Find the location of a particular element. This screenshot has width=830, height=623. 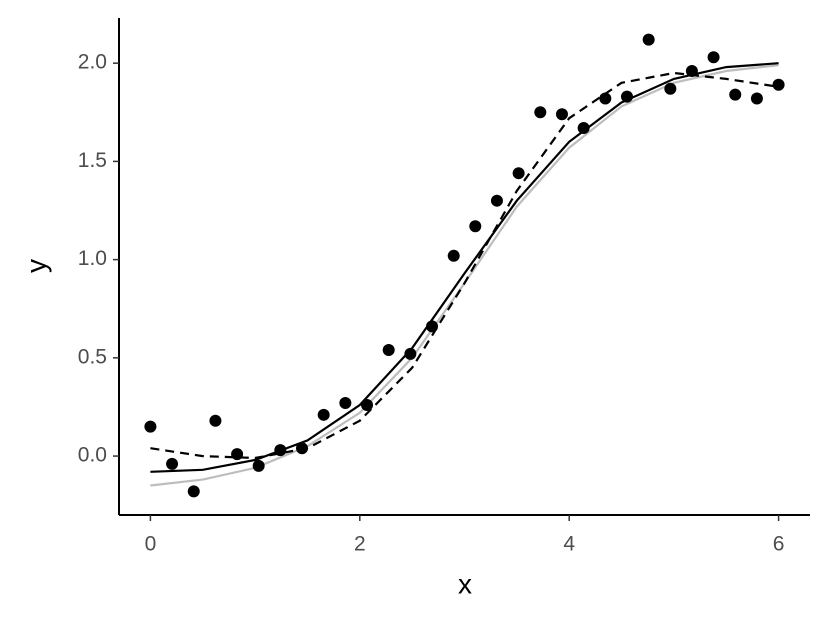

y-tick-label: 1.0 is located at coordinates (92, 258).